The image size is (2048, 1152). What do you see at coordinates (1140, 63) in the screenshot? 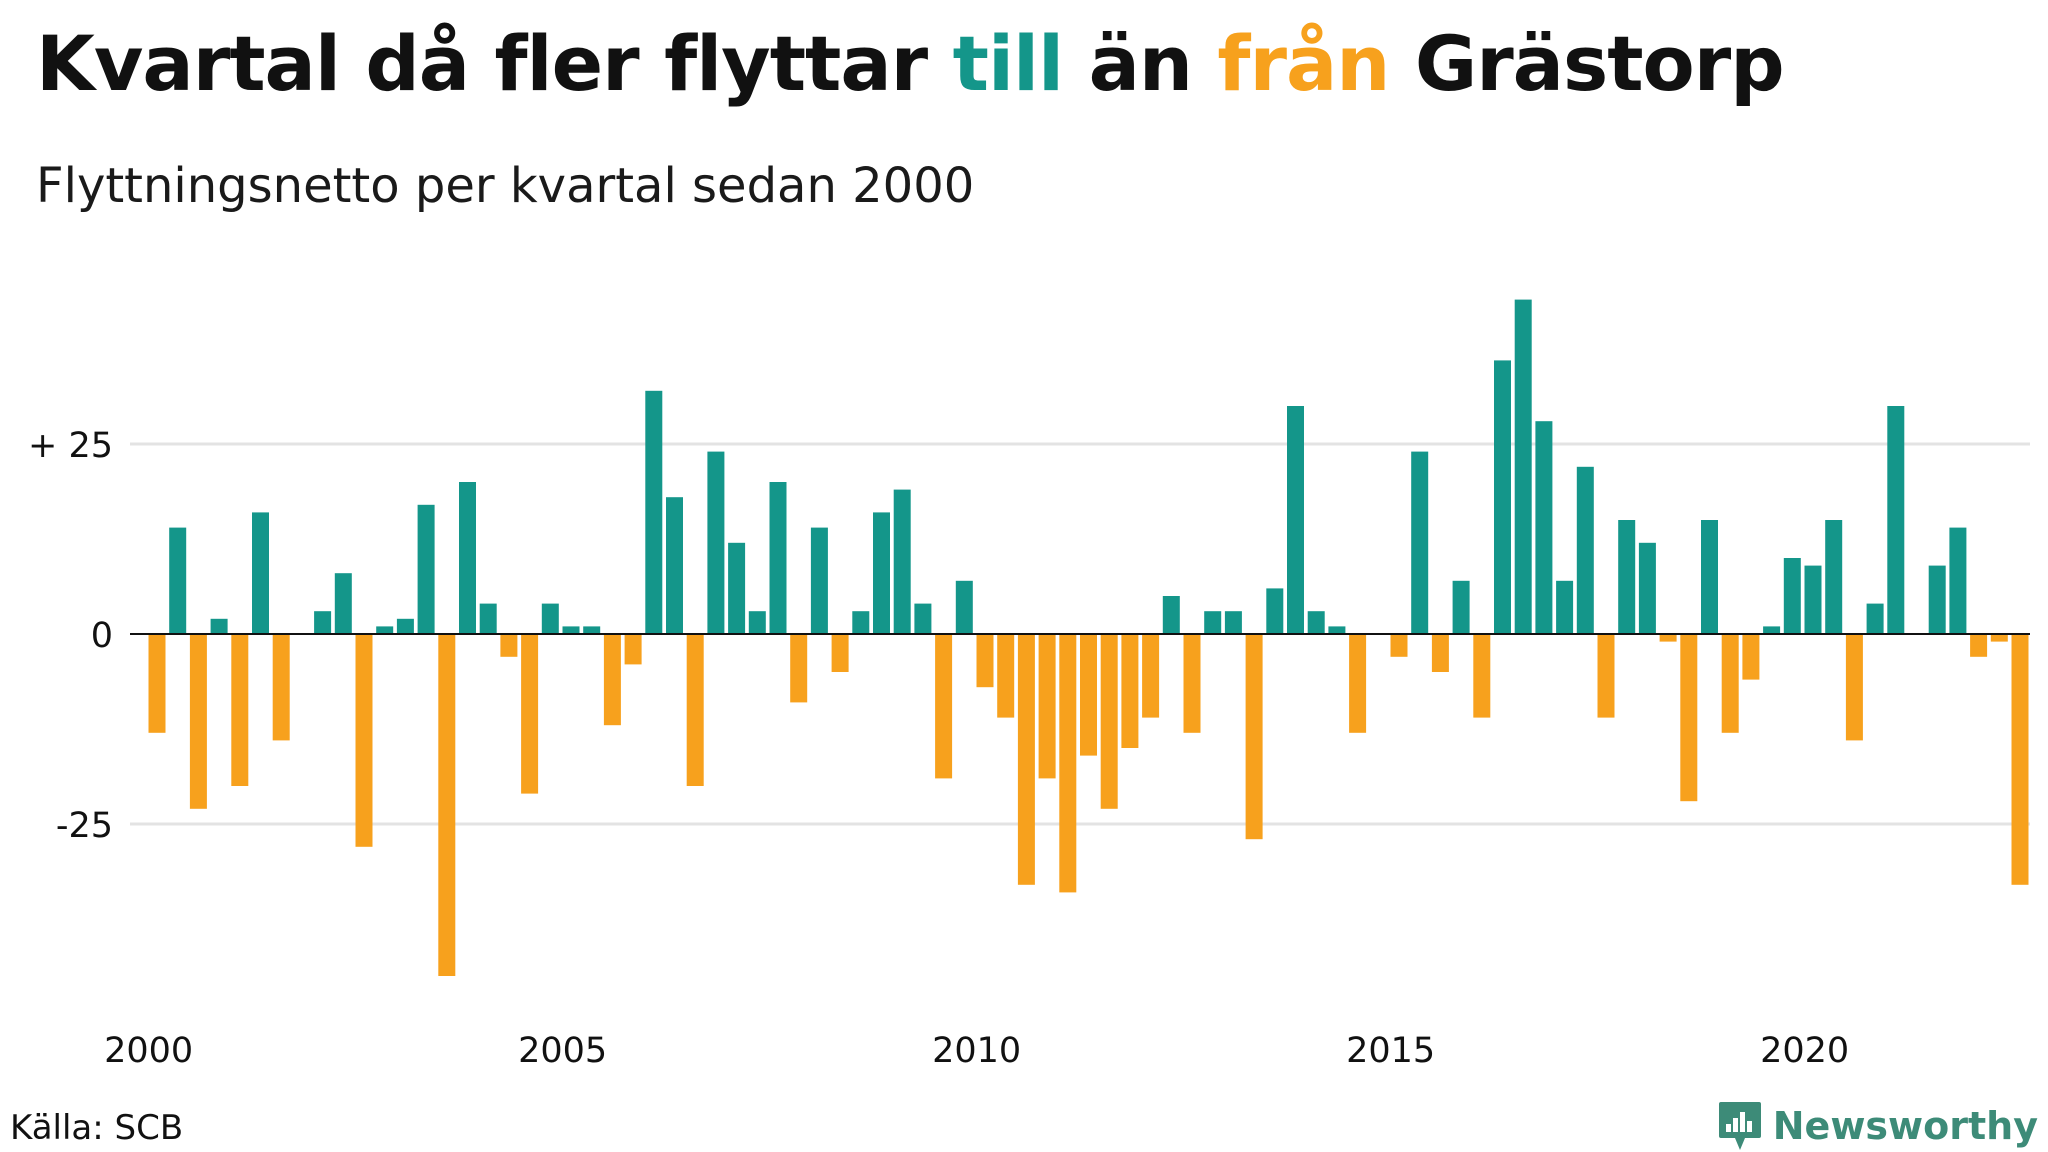
I see `title-part-middle: än` at bounding box center [1140, 63].